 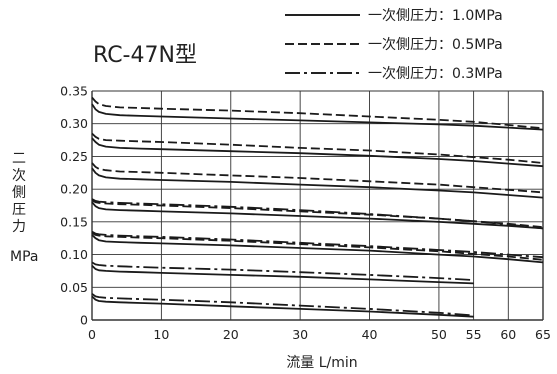 What do you see at coordinates (300, 334) in the screenshot?
I see `x-tick-label: 30` at bounding box center [300, 334].